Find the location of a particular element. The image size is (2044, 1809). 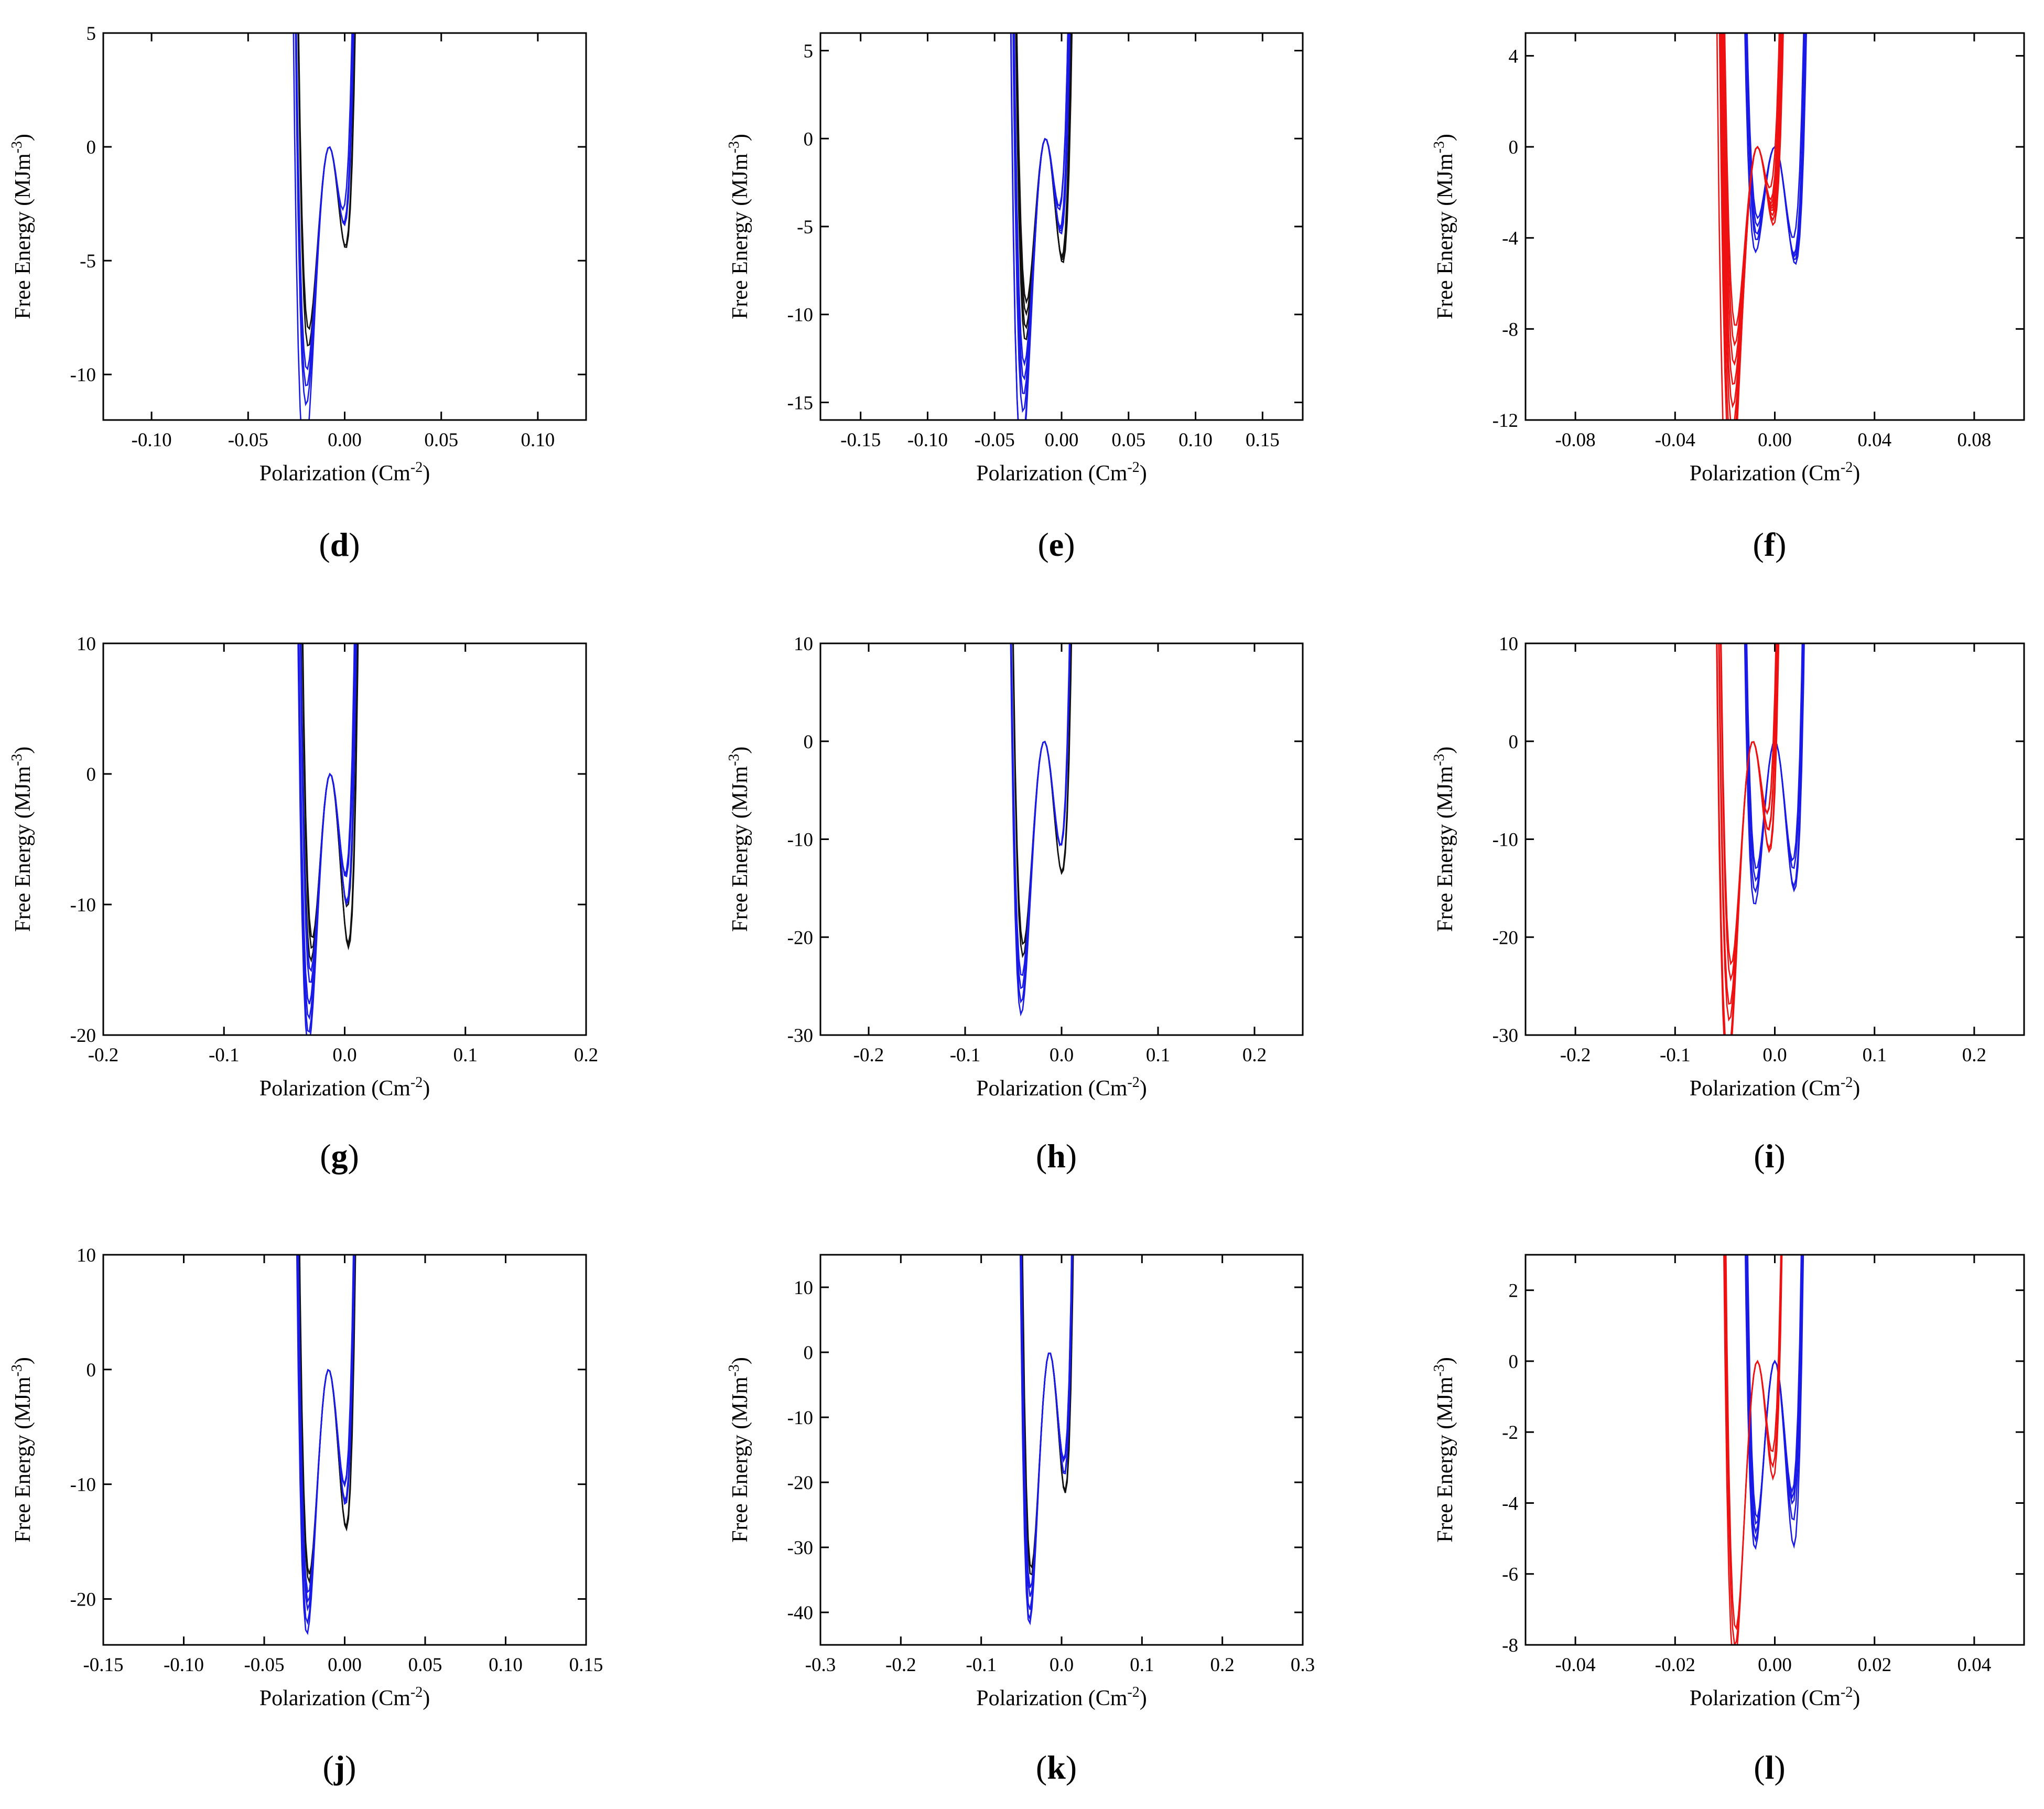

x-tick-label: 0.00 is located at coordinates (345, 440).